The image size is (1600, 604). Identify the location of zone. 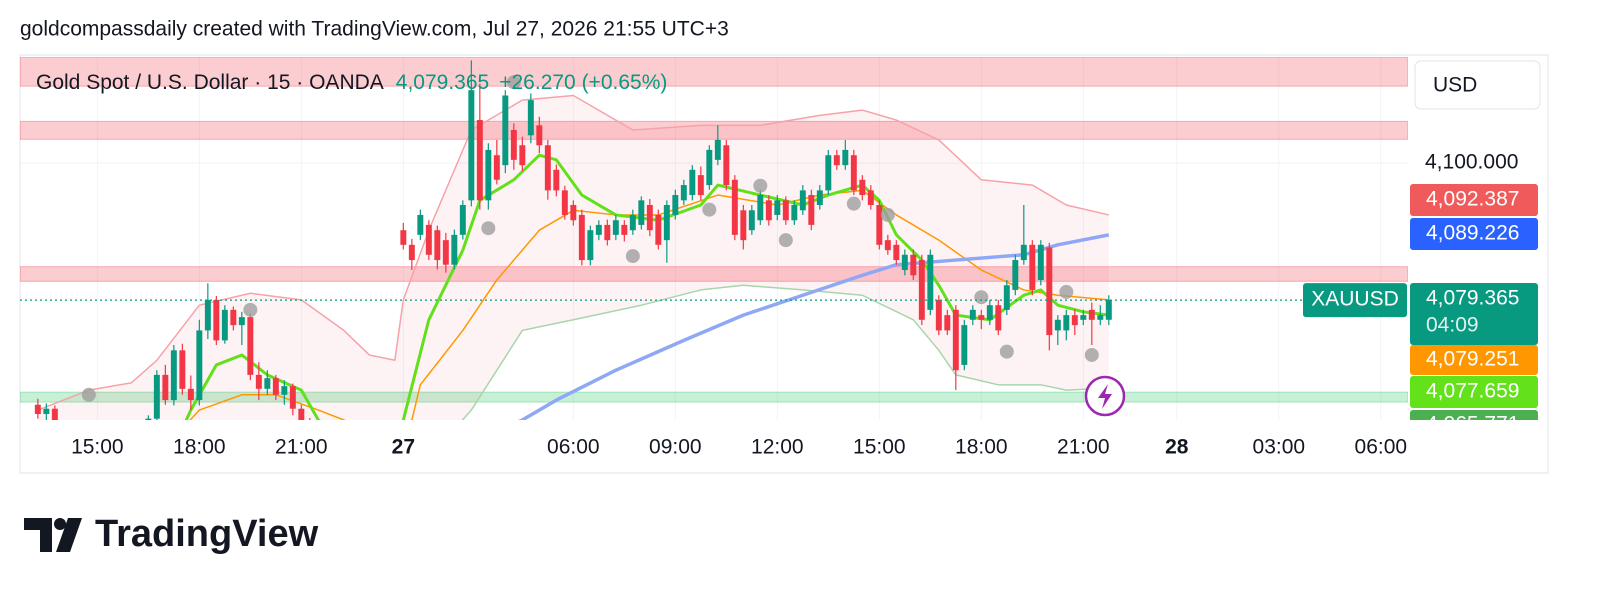
(714, 130).